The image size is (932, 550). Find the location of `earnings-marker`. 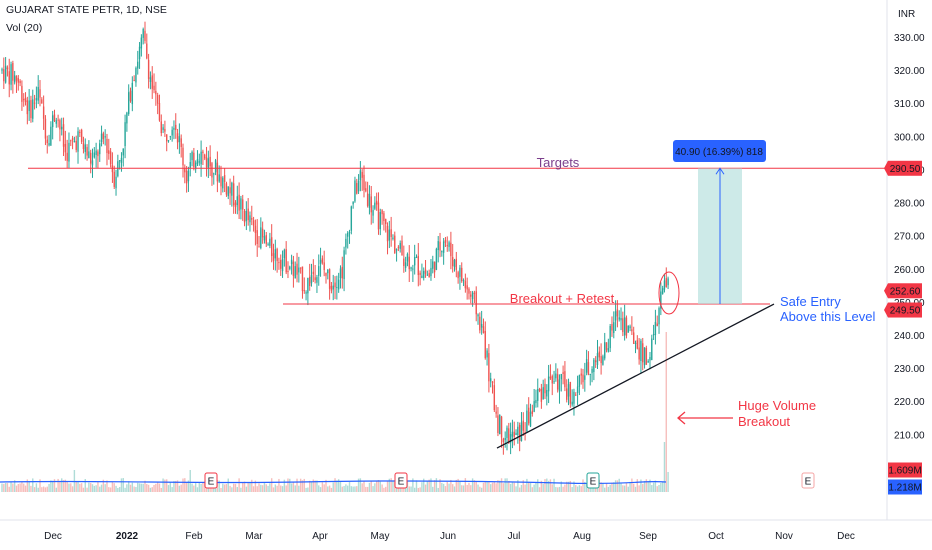

earnings-marker is located at coordinates (593, 480).